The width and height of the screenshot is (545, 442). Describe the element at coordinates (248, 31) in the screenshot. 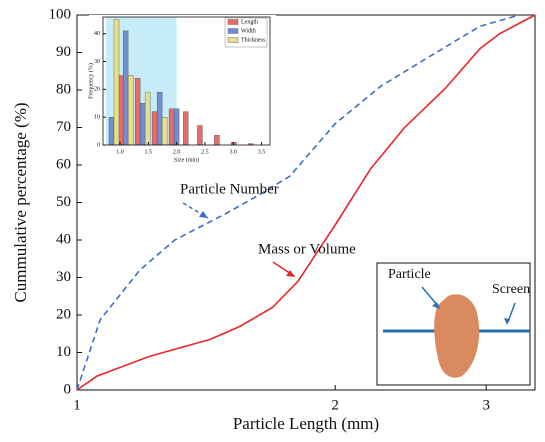

I see `legend-label: Width` at that location.